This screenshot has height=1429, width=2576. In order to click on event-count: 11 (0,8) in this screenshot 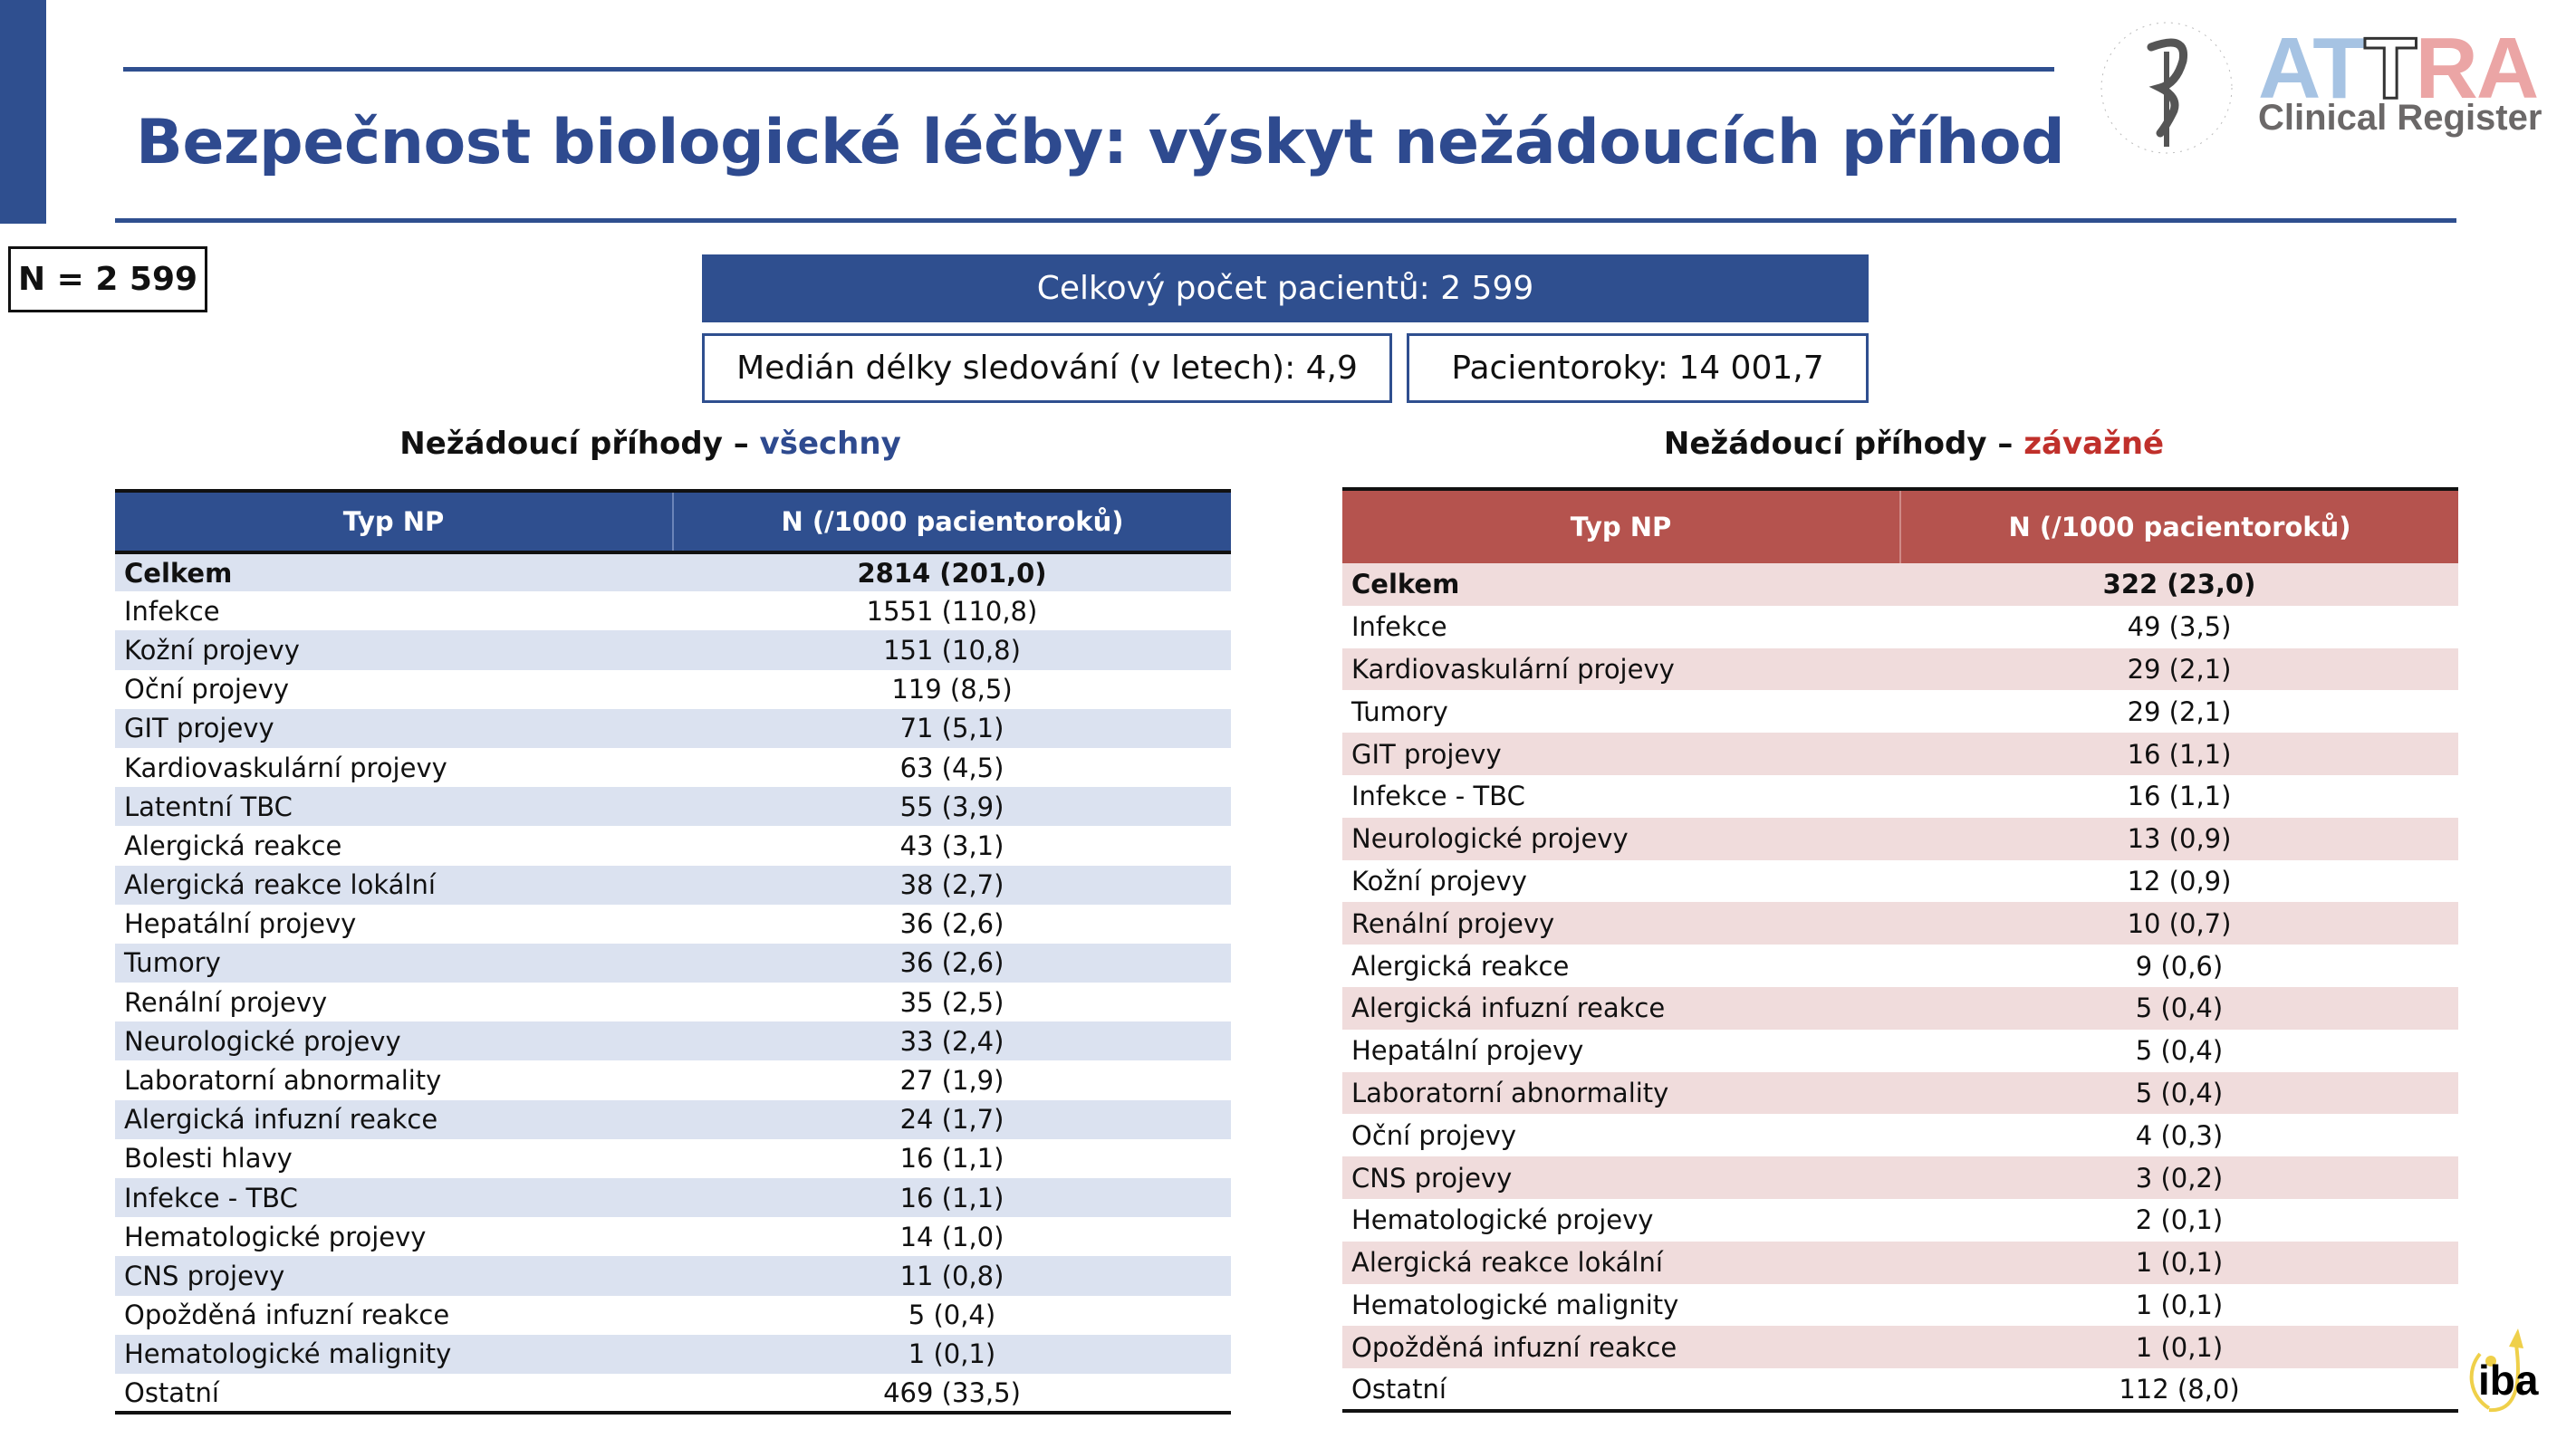, I will do `click(952, 1276)`.